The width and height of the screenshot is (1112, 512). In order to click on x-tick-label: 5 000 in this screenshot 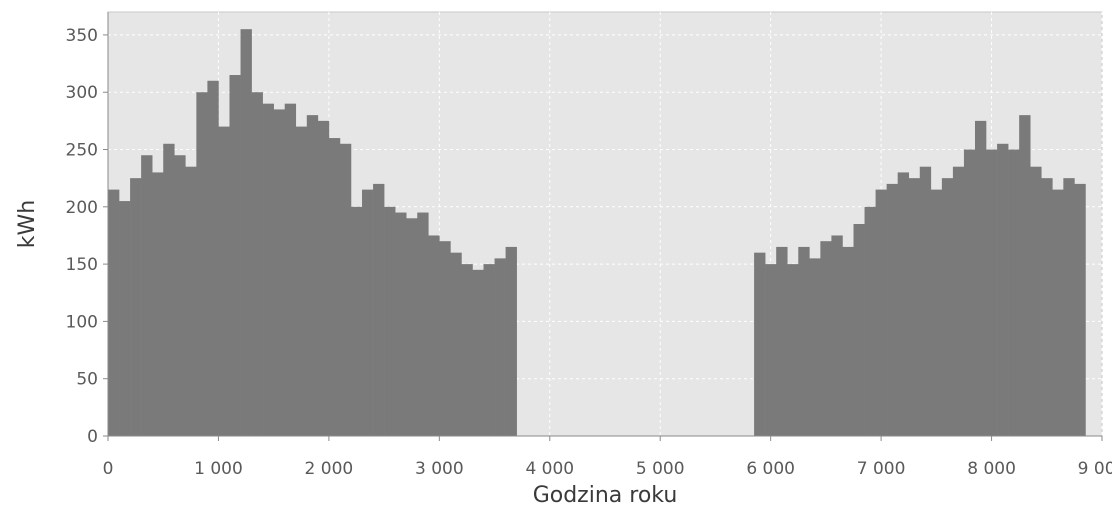, I will do `click(660, 469)`.